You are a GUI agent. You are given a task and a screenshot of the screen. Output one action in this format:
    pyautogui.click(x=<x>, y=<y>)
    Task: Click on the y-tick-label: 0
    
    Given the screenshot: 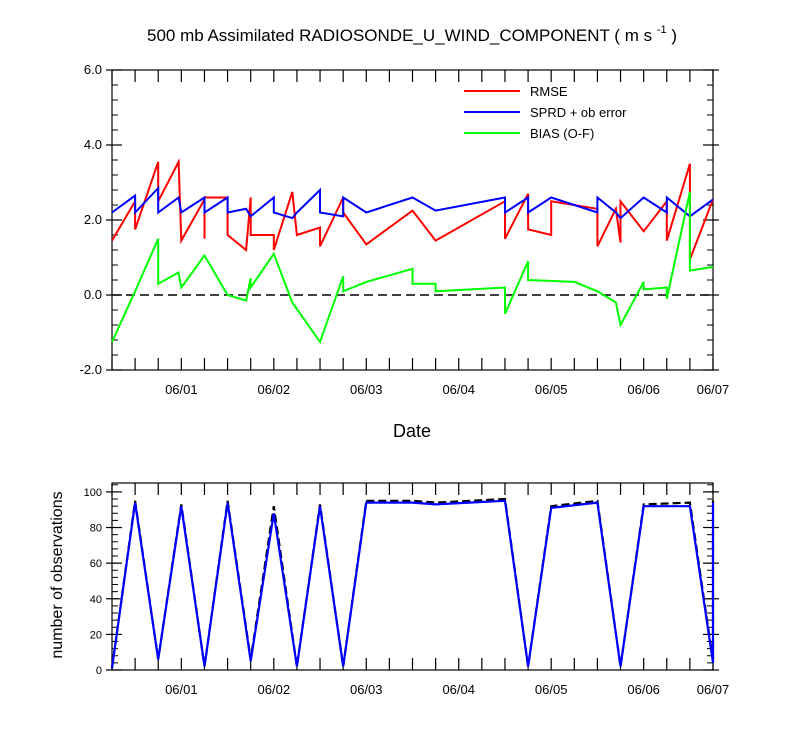 What is the action you would take?
    pyautogui.click(x=99, y=671)
    